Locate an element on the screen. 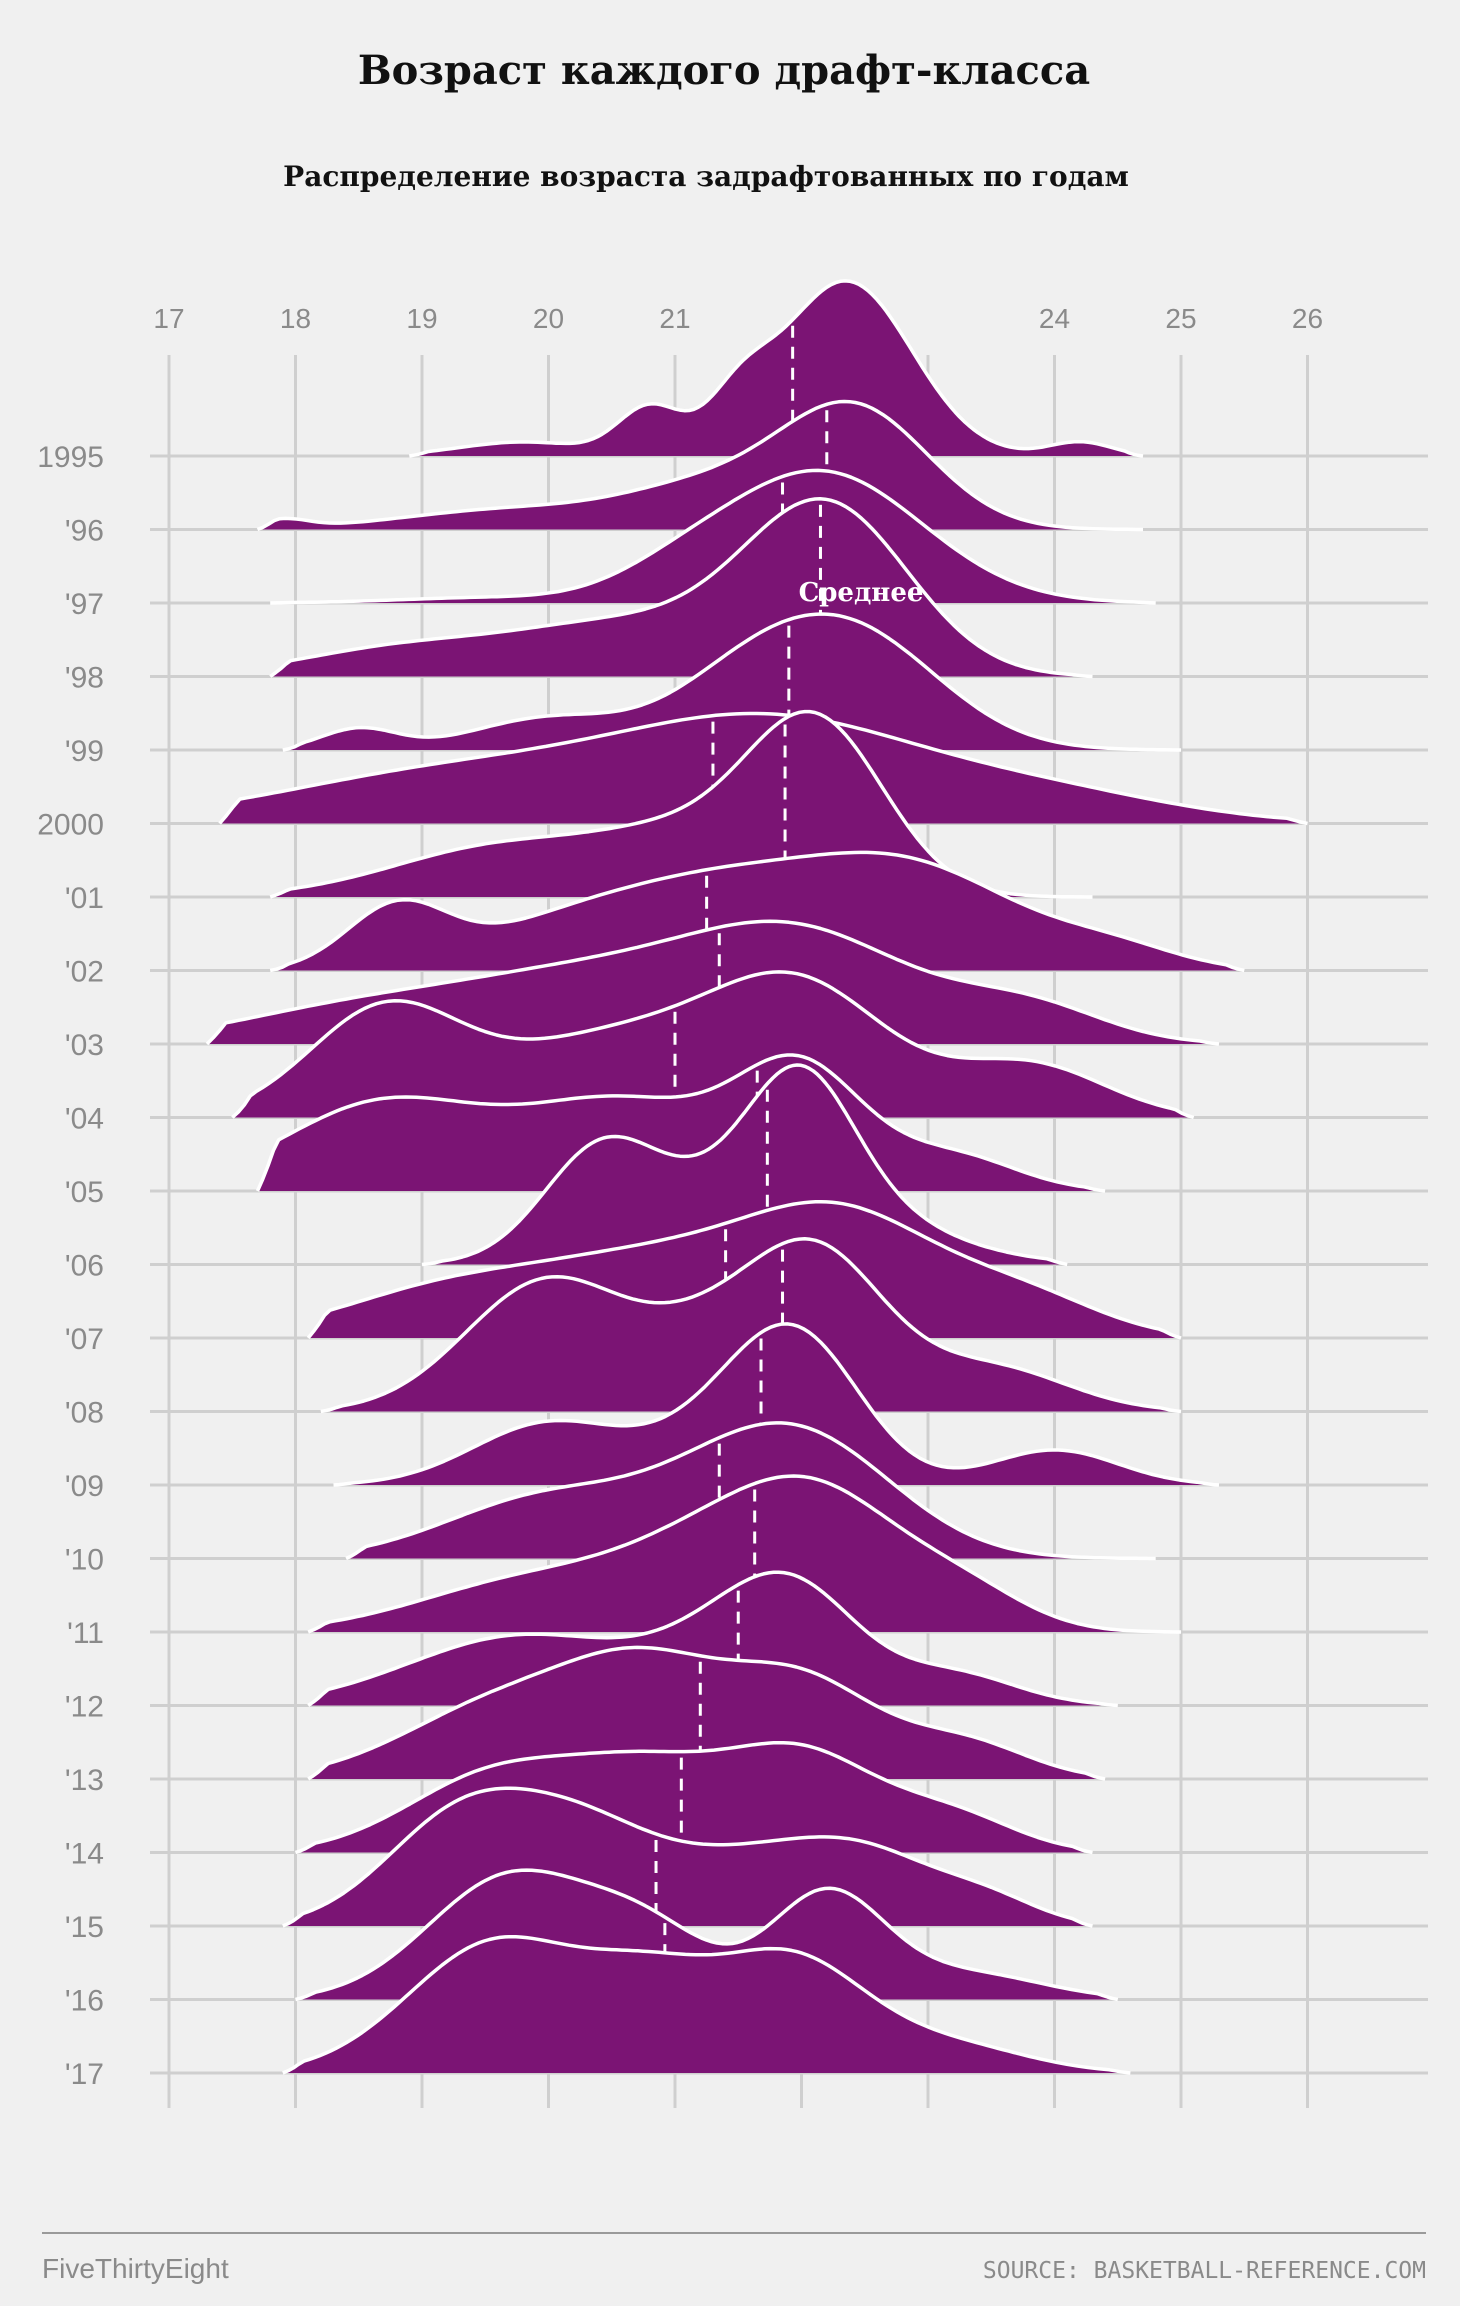 The width and height of the screenshot is (1460, 2306). ridge-'98 is located at coordinates (681, 588).